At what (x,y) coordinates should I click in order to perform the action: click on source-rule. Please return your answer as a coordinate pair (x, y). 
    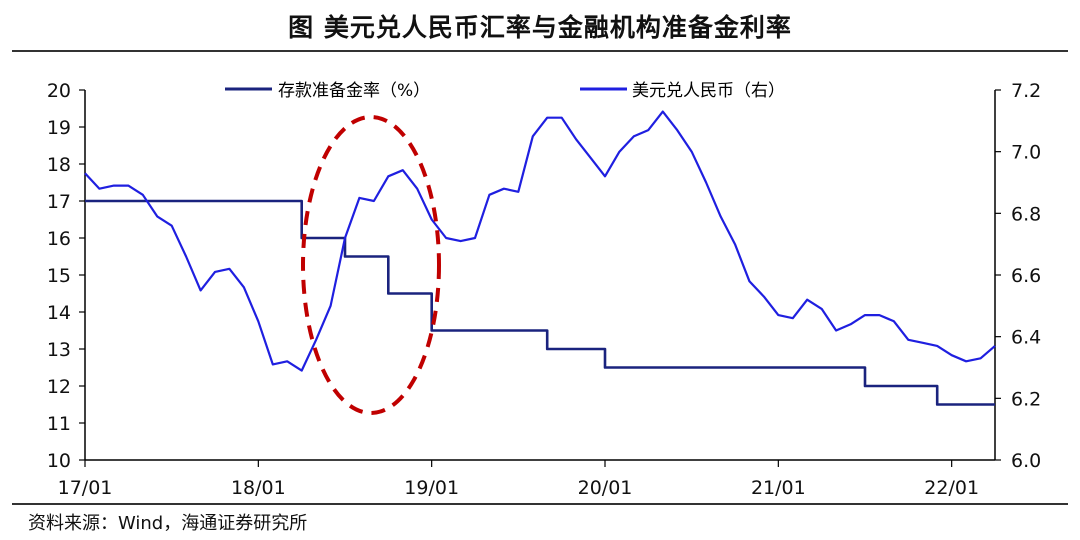
    Looking at the image, I should click on (540, 504).